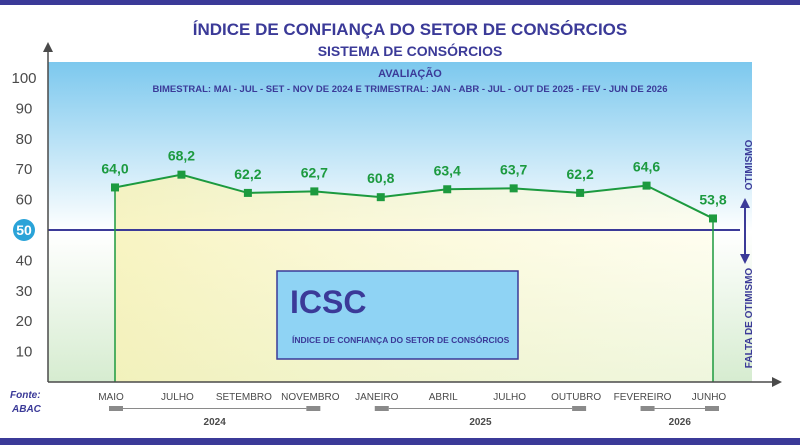 This screenshot has height=445, width=800. What do you see at coordinates (680, 422) in the screenshot?
I see `year-label: 2026` at bounding box center [680, 422].